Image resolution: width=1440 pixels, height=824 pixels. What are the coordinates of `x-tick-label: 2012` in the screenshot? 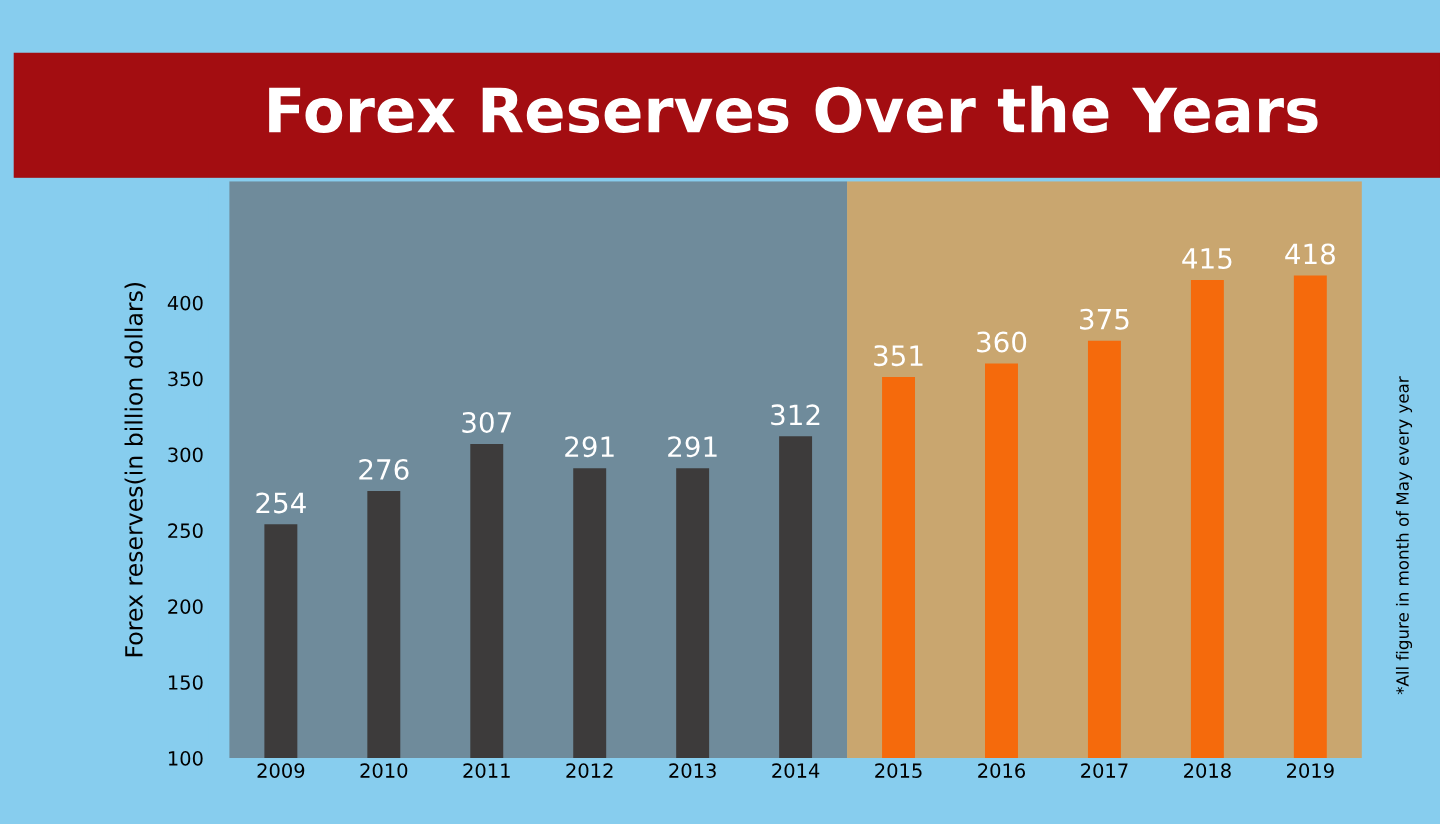 It's located at (589, 770).